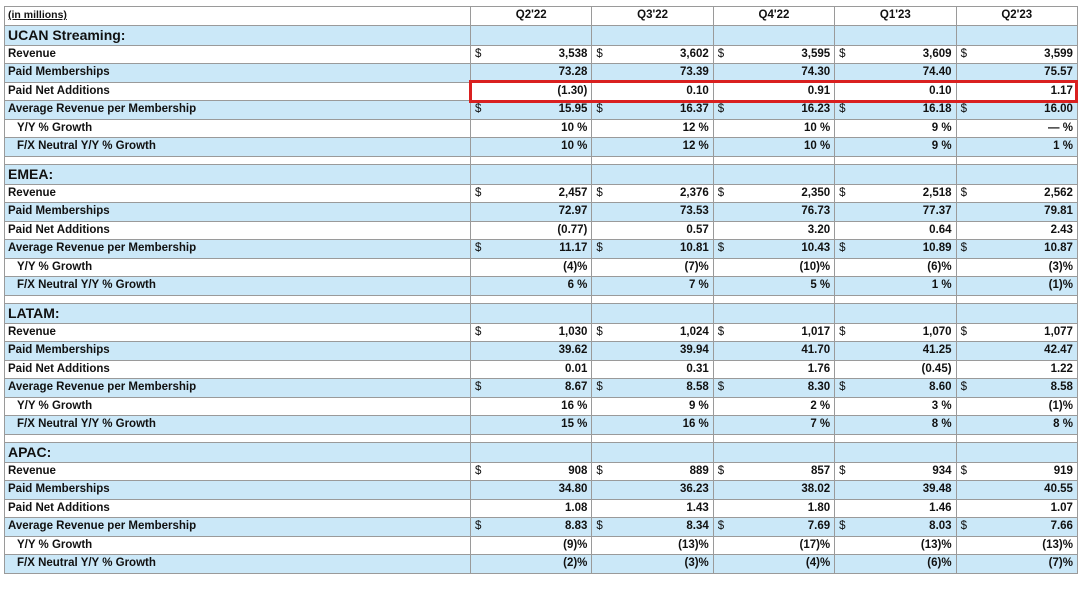  I want to click on region-name: UCAN Streaming:, so click(237, 35).